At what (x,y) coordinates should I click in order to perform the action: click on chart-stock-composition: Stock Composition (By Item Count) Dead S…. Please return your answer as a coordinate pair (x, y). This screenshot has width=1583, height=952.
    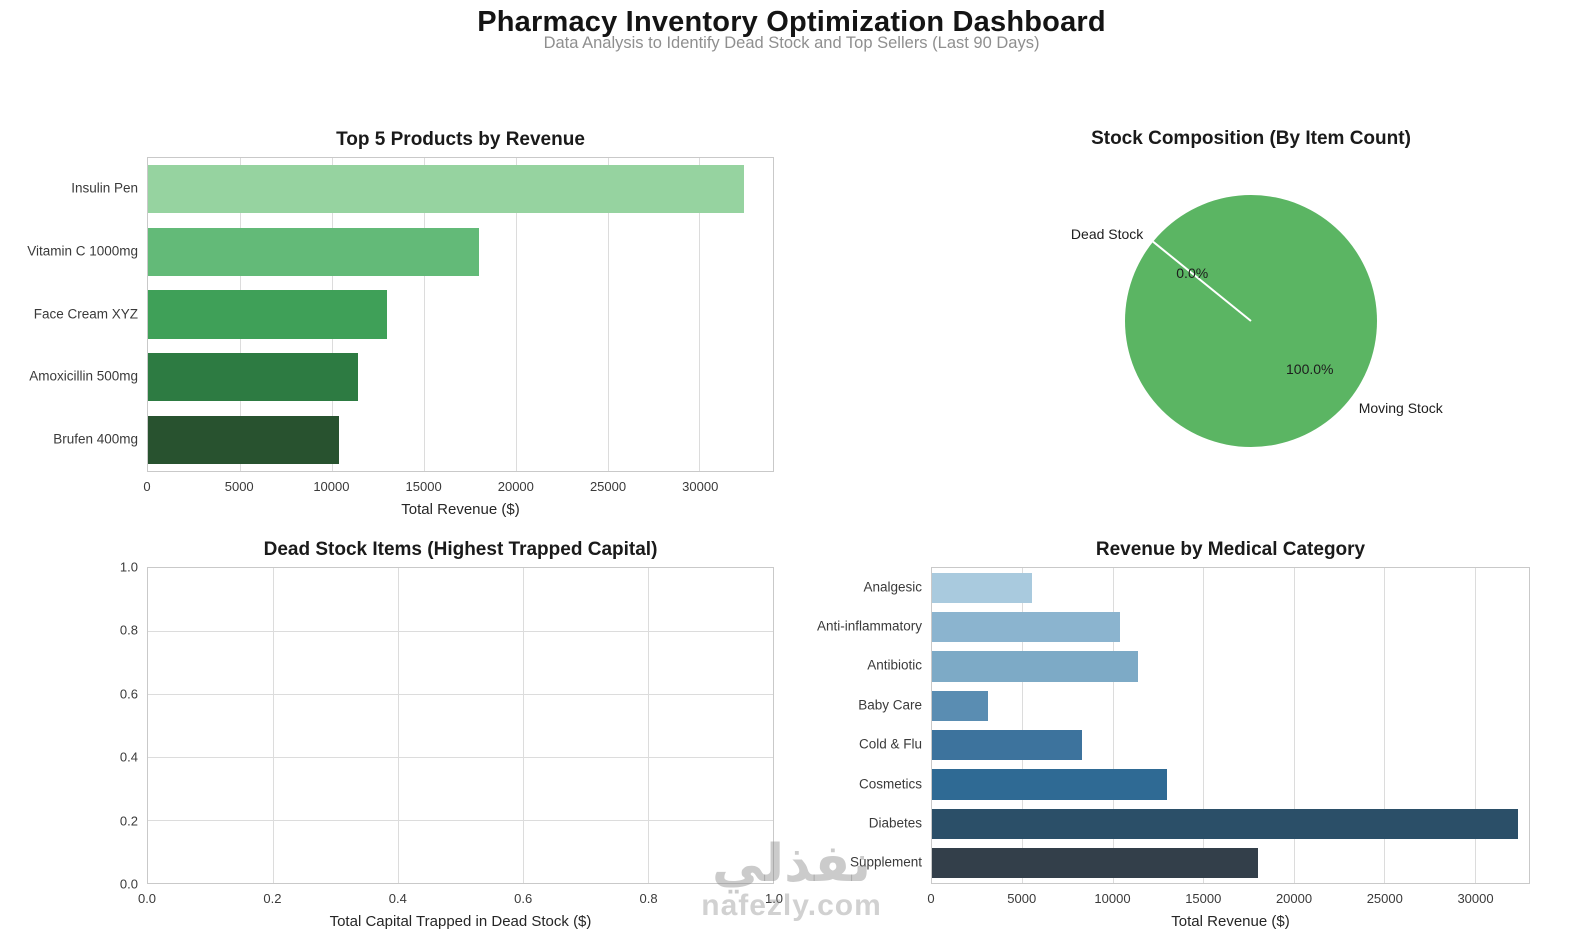
    Looking at the image, I should click on (1251, 307).